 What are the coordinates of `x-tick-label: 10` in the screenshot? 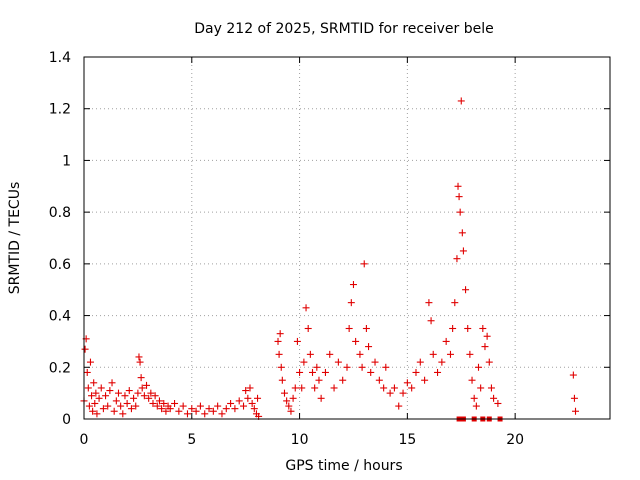 It's located at (300, 440).